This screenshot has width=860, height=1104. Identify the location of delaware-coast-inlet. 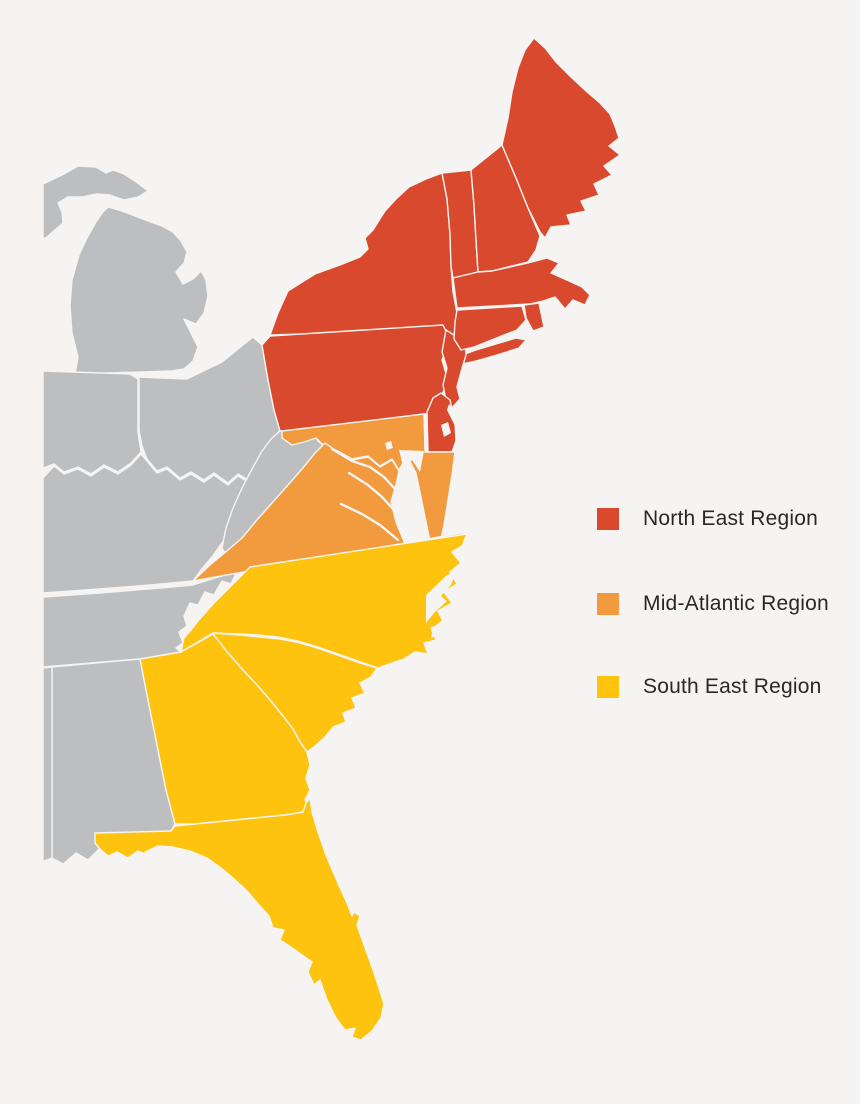
(446, 429).